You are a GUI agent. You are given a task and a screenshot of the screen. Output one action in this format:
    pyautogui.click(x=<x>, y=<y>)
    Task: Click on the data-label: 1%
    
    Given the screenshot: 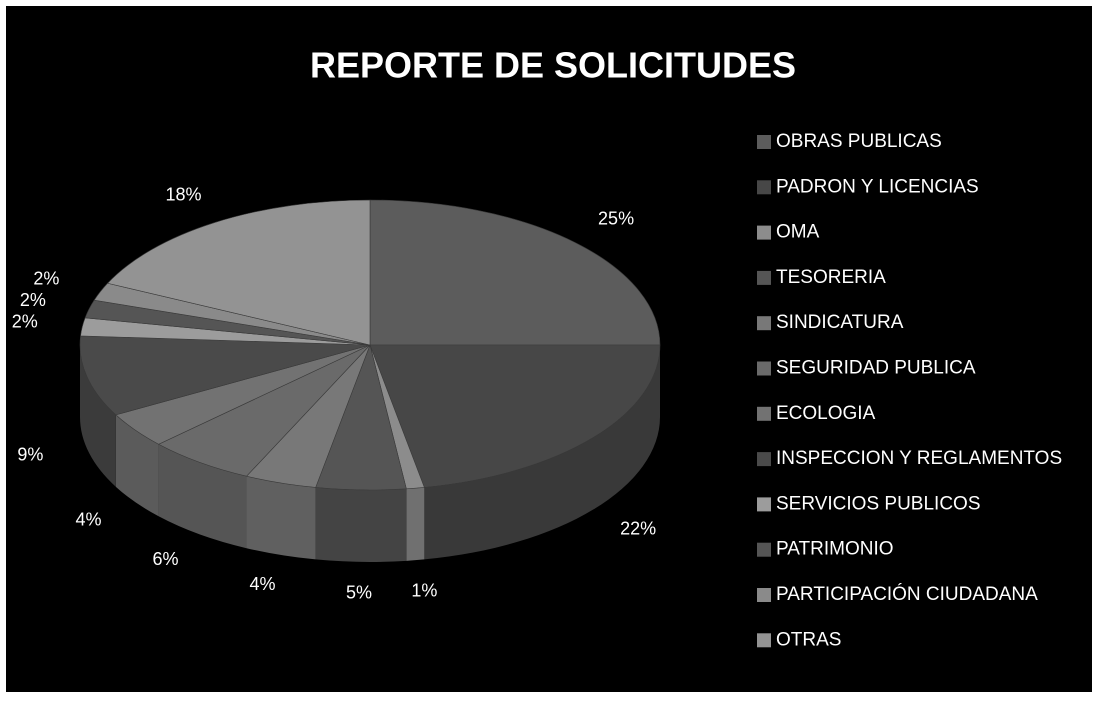 What is the action you would take?
    pyautogui.click(x=424, y=590)
    